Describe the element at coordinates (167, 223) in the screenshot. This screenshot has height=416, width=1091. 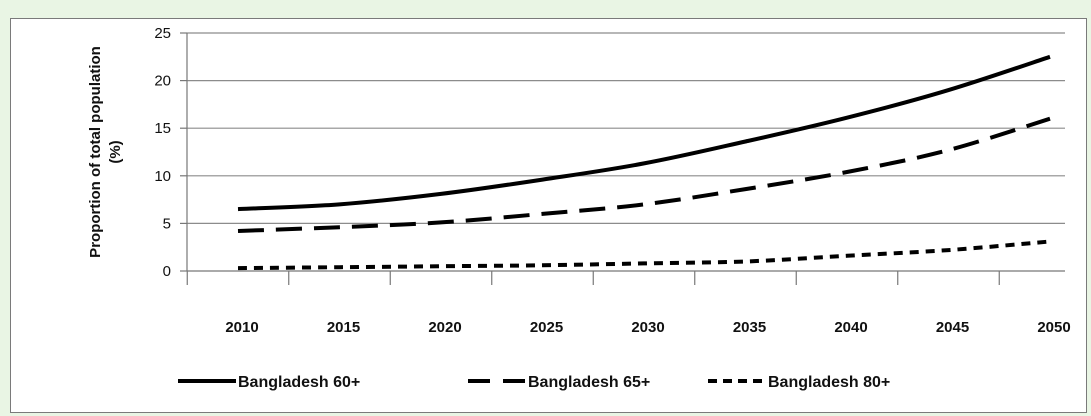
I see `y-tick-label-5: 5` at that location.